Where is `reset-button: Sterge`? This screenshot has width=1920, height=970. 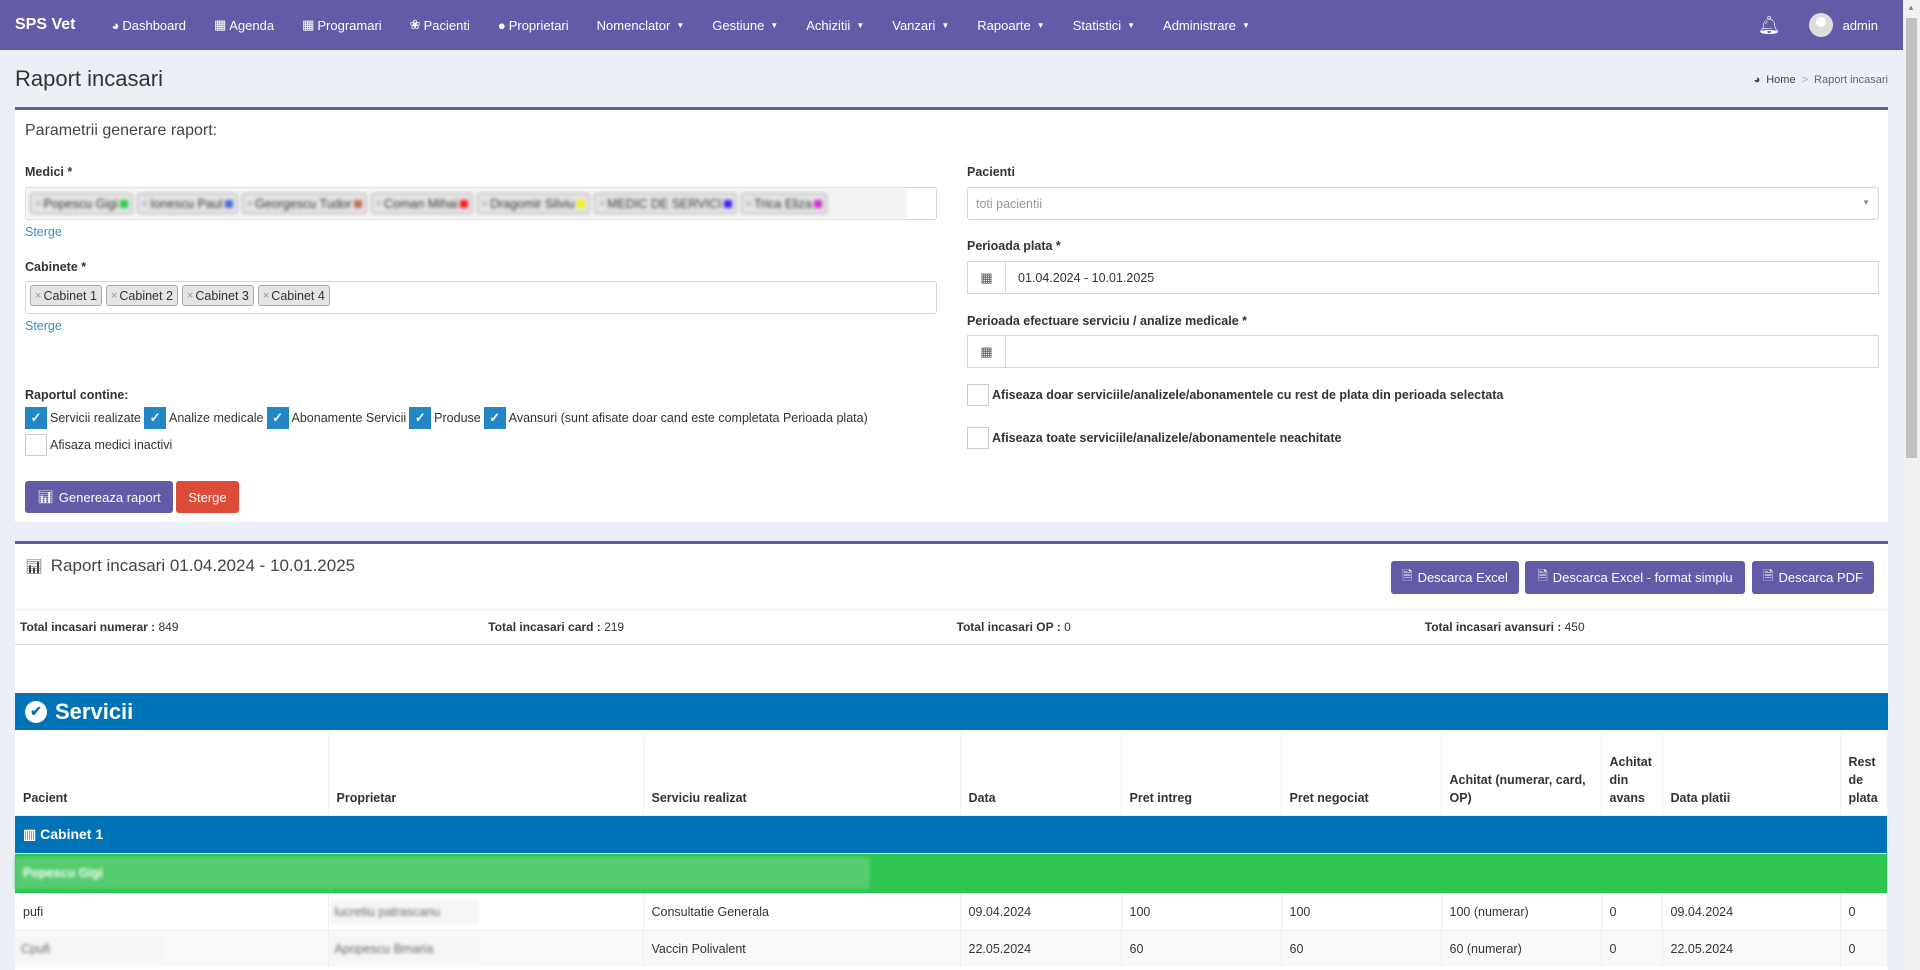 reset-button: Sterge is located at coordinates (207, 497).